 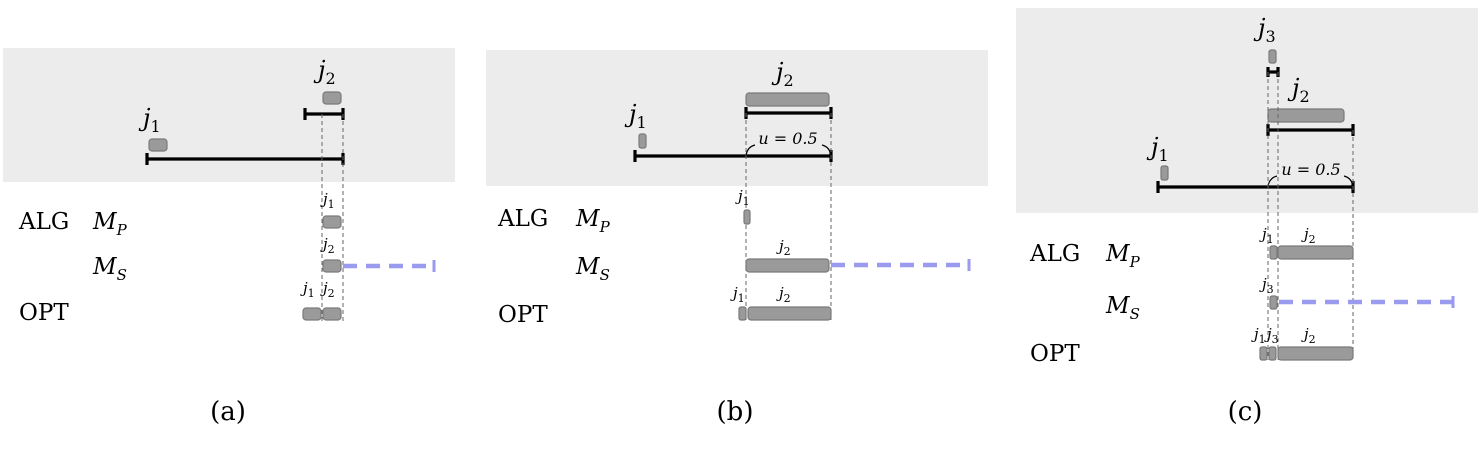 I want to click on ms-job-block-c, so click(x=1273, y=302).